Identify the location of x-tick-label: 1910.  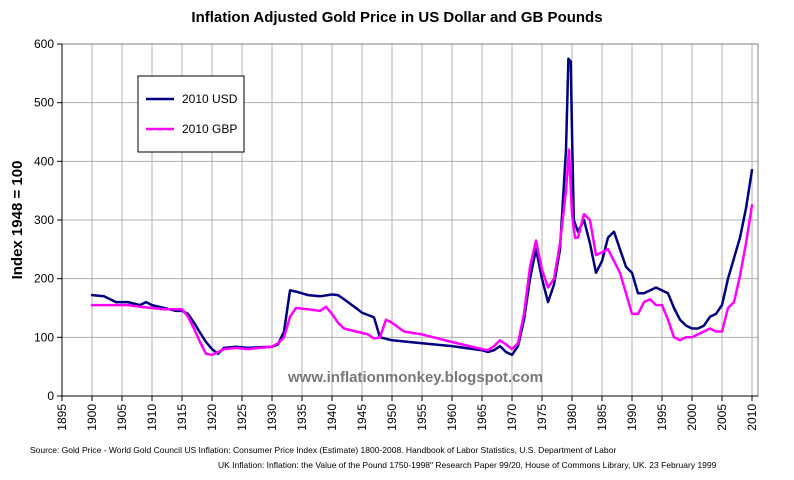
(152, 417).